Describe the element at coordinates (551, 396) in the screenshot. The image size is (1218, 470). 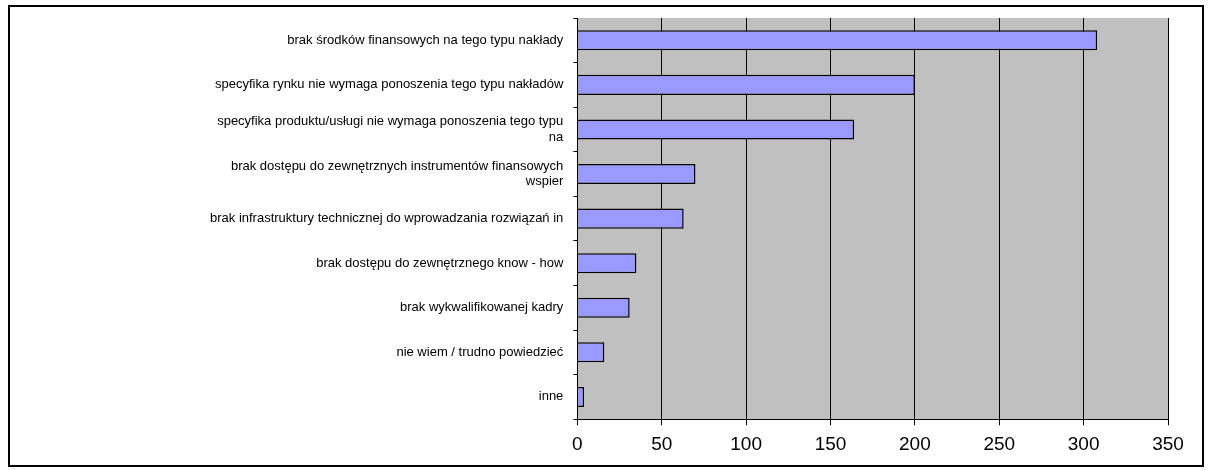
I see `y-tick-label: inne` at that location.